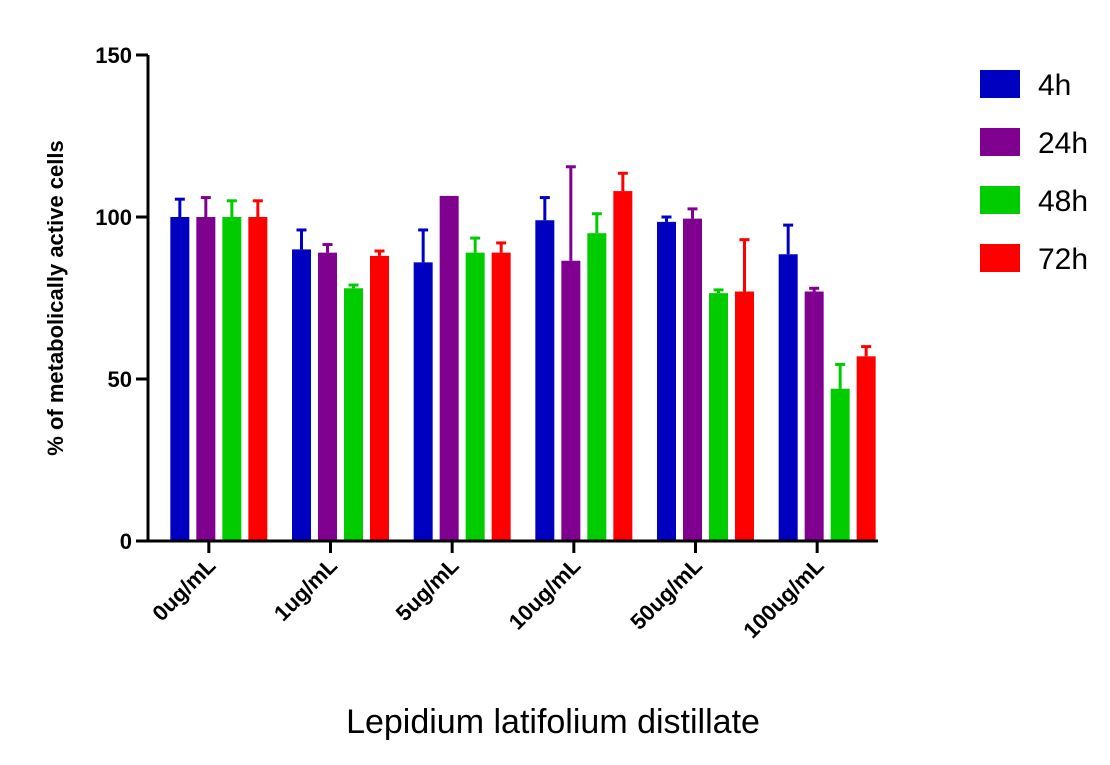 The height and width of the screenshot is (765, 1110). What do you see at coordinates (692, 379) in the screenshot?
I see `bar-24h-50ug/mL` at bounding box center [692, 379].